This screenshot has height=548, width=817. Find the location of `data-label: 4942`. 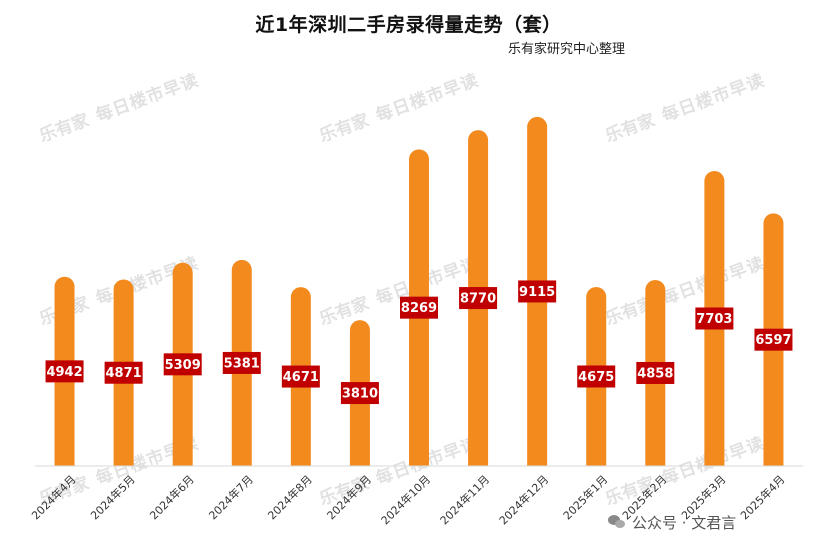

data-label: 4942 is located at coordinates (64, 372).